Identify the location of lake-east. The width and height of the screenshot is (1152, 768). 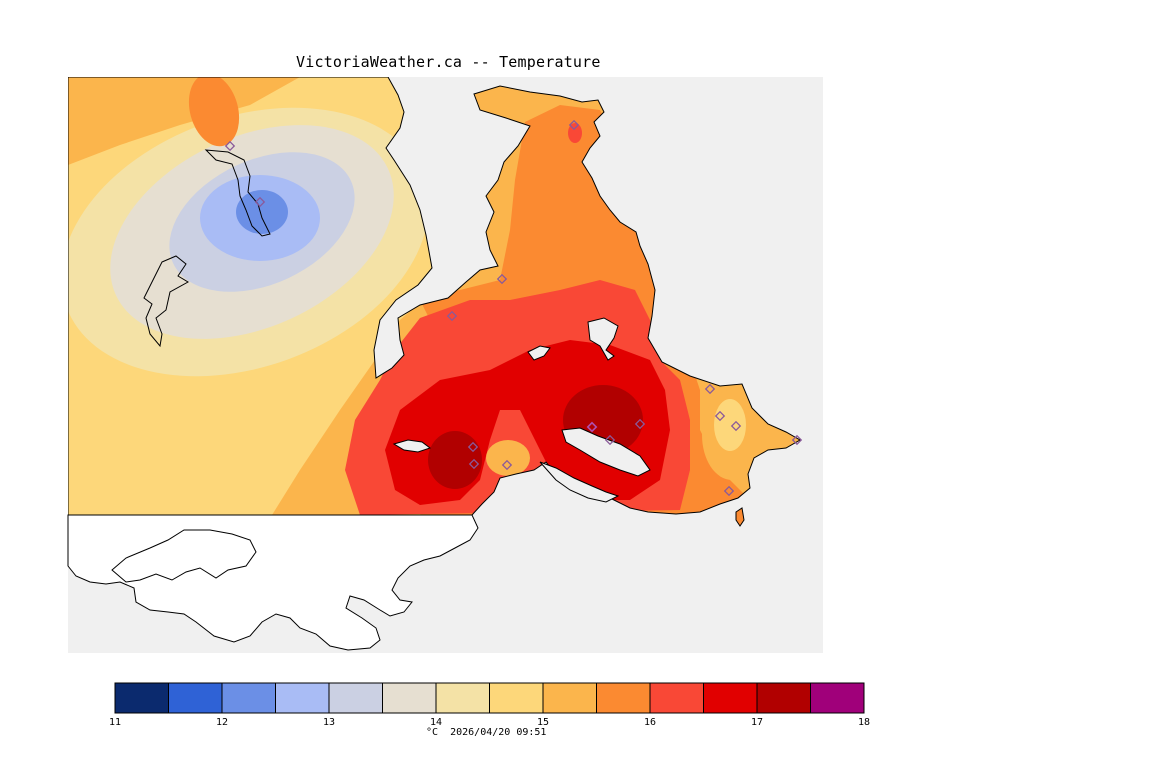
(603, 339).